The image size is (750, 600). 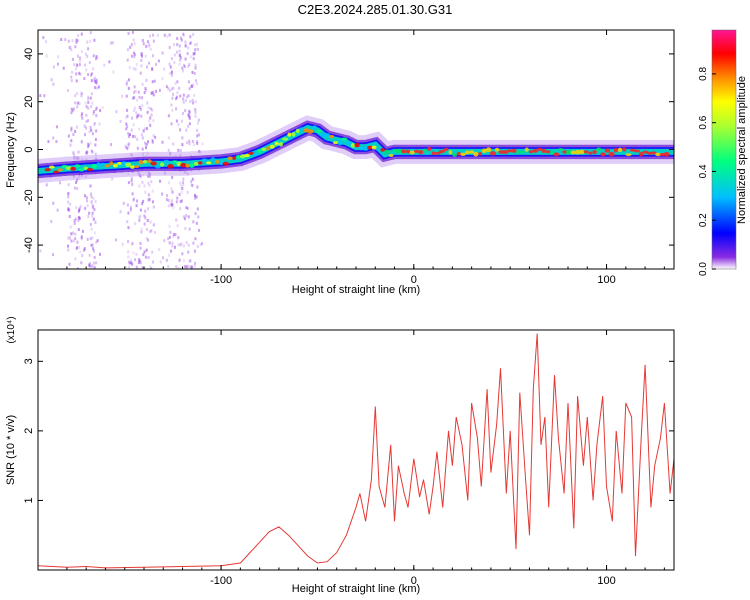 I want to click on spectrogram-y-label: Frequency (Hz), so click(x=11, y=150).